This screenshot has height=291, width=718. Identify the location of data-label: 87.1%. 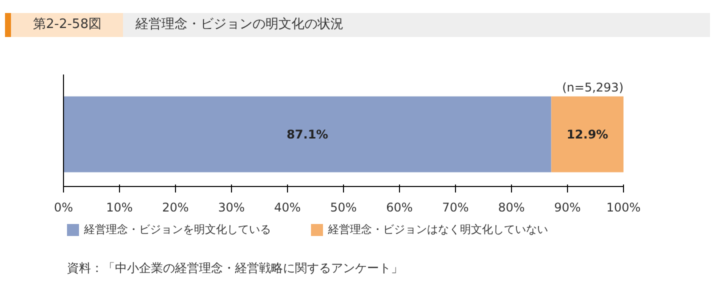
(307, 134).